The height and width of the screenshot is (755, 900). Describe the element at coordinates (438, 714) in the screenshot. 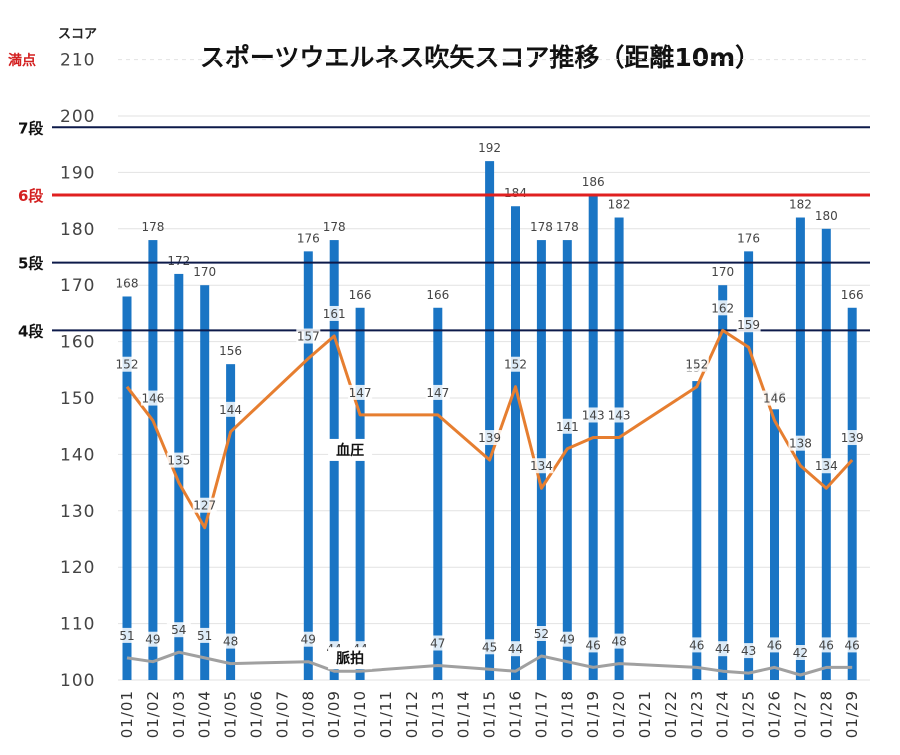

I see `x-tick-label: 01/13` at that location.